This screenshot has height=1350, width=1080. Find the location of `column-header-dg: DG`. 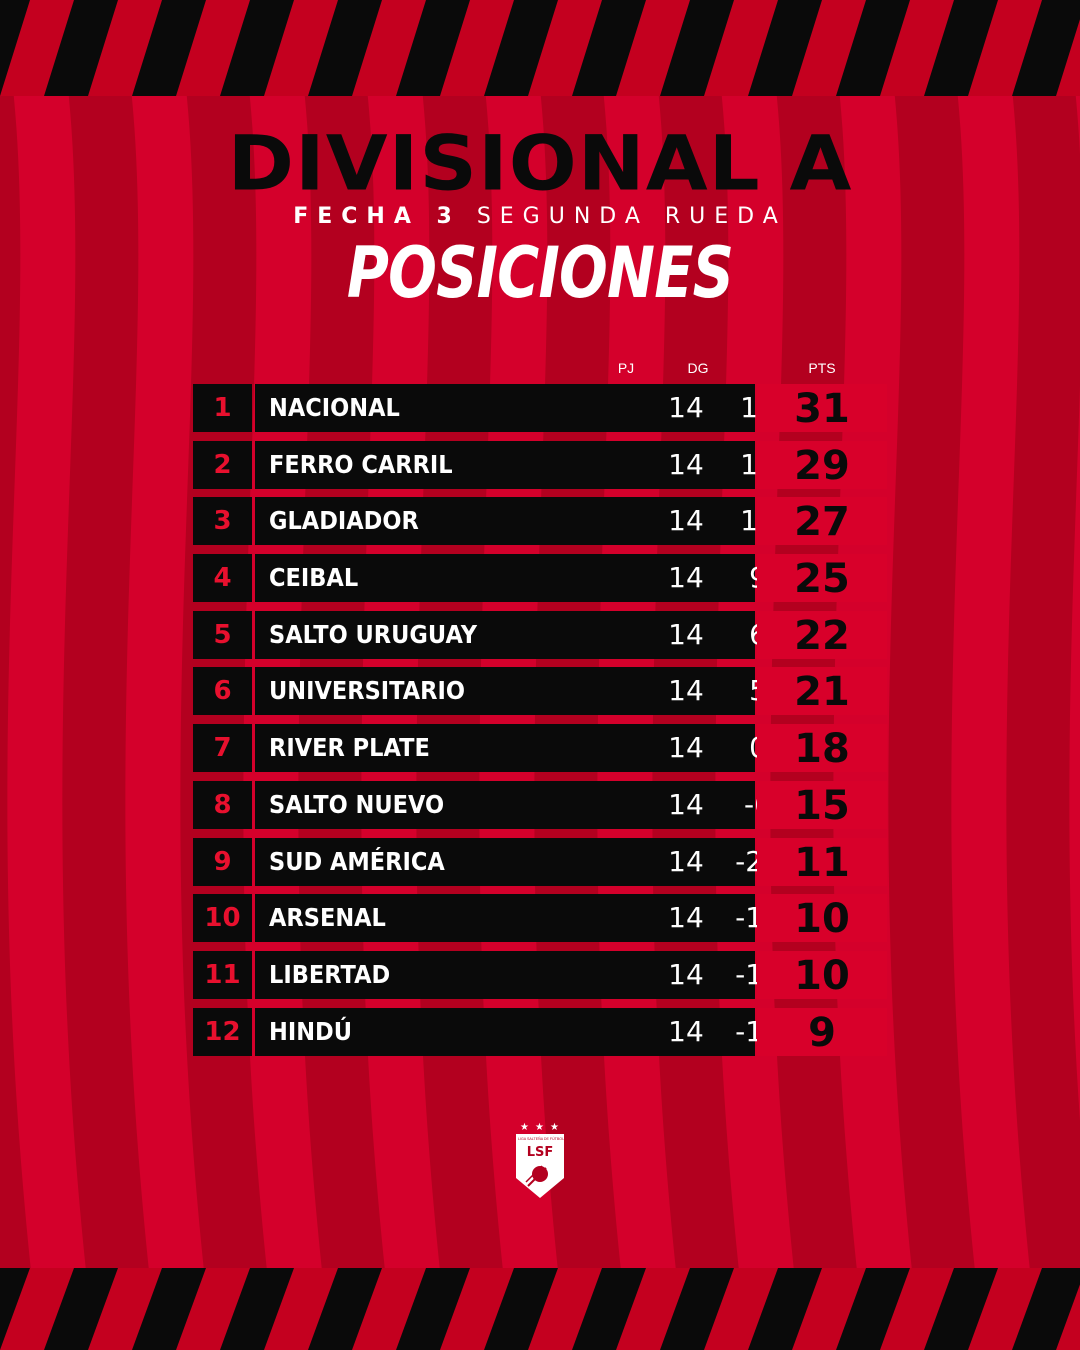

column-header-dg: DG is located at coordinates (698, 368).